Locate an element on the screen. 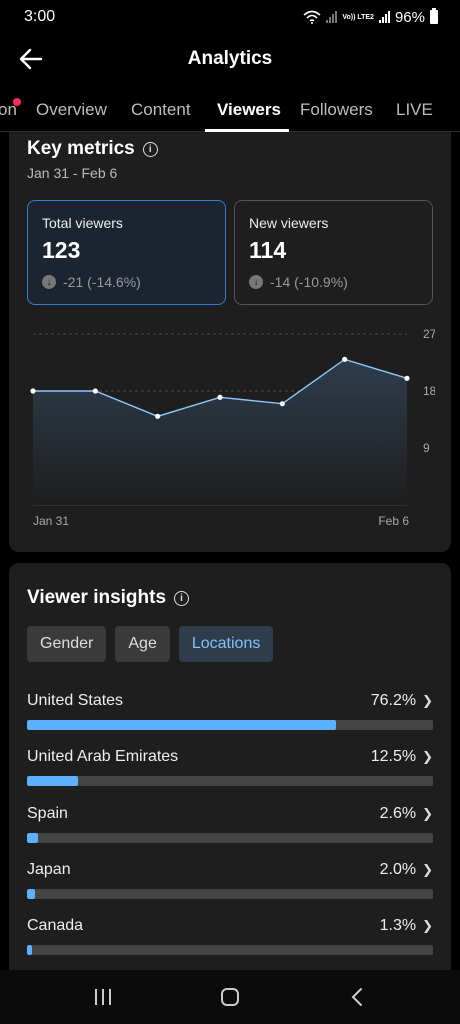  back-button is located at coordinates (357, 997).